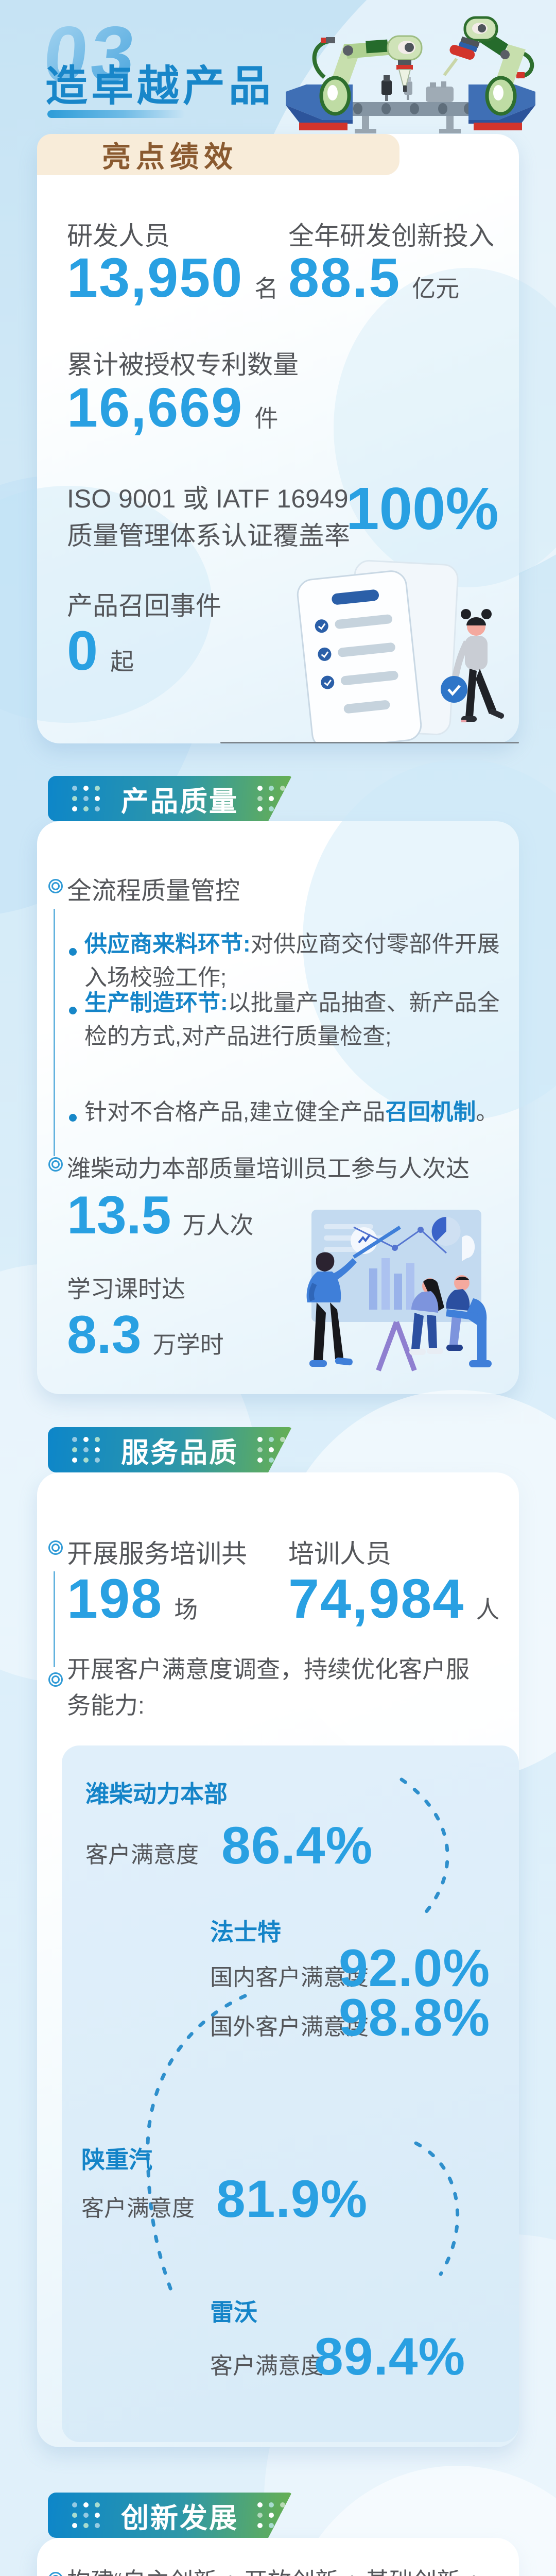 This screenshot has height=2576, width=556. Describe the element at coordinates (138, 2208) in the screenshot. I see `shacman-satisfaction-label: 客户满意度` at that location.